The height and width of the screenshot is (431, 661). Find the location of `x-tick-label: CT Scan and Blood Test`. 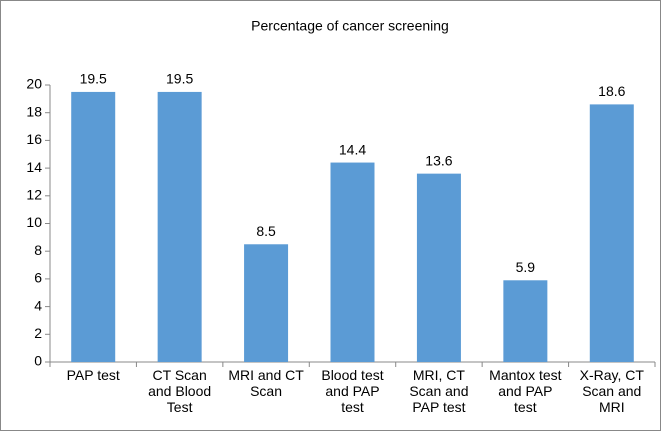

x-tick-label: CT Scan and Blood Test is located at coordinates (180, 391).